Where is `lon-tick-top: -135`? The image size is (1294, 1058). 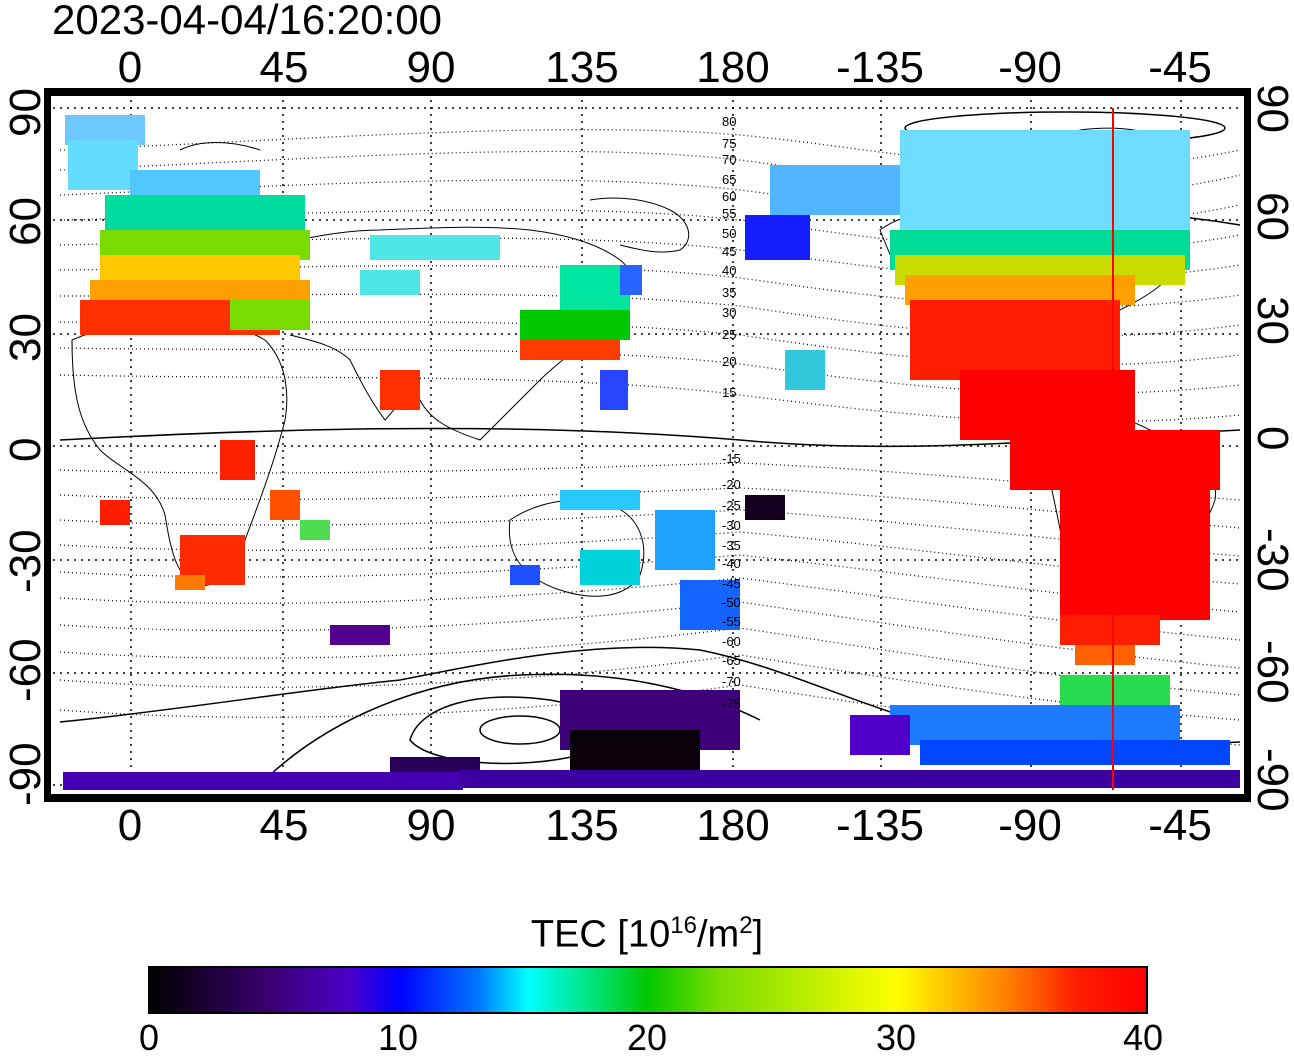
lon-tick-top: -135 is located at coordinates (880, 67).